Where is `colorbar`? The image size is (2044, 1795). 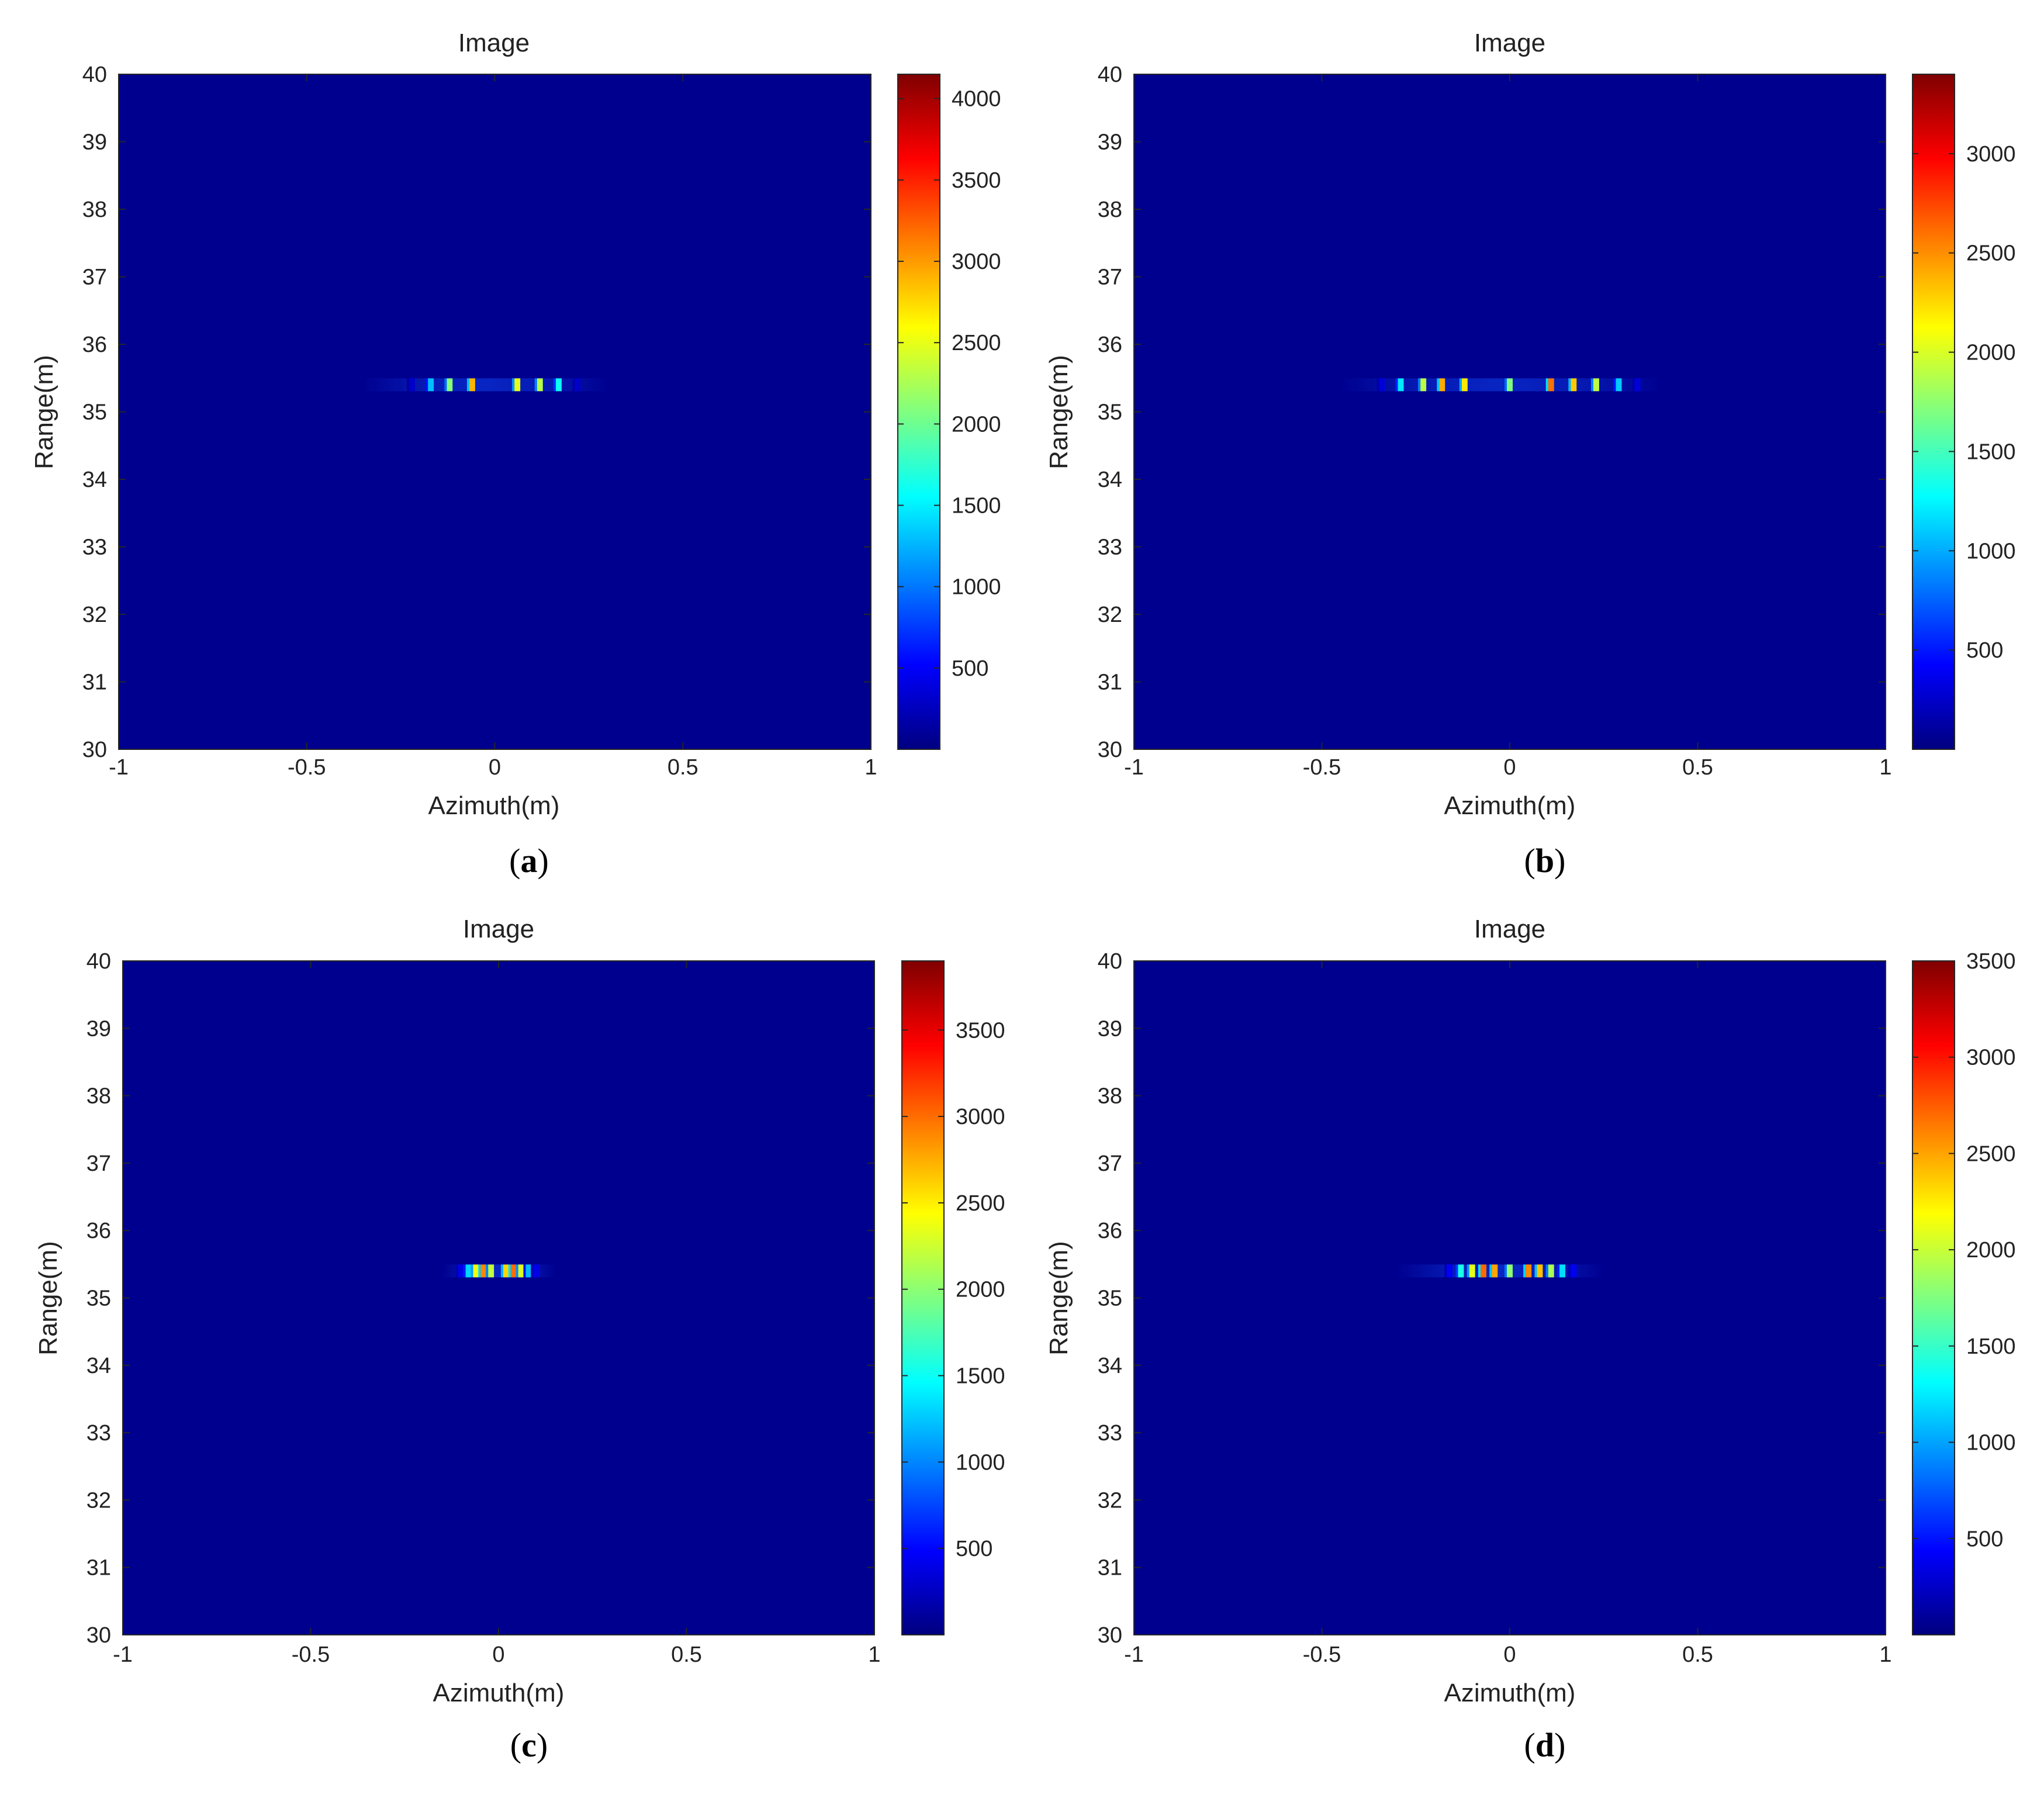
colorbar is located at coordinates (1933, 1298).